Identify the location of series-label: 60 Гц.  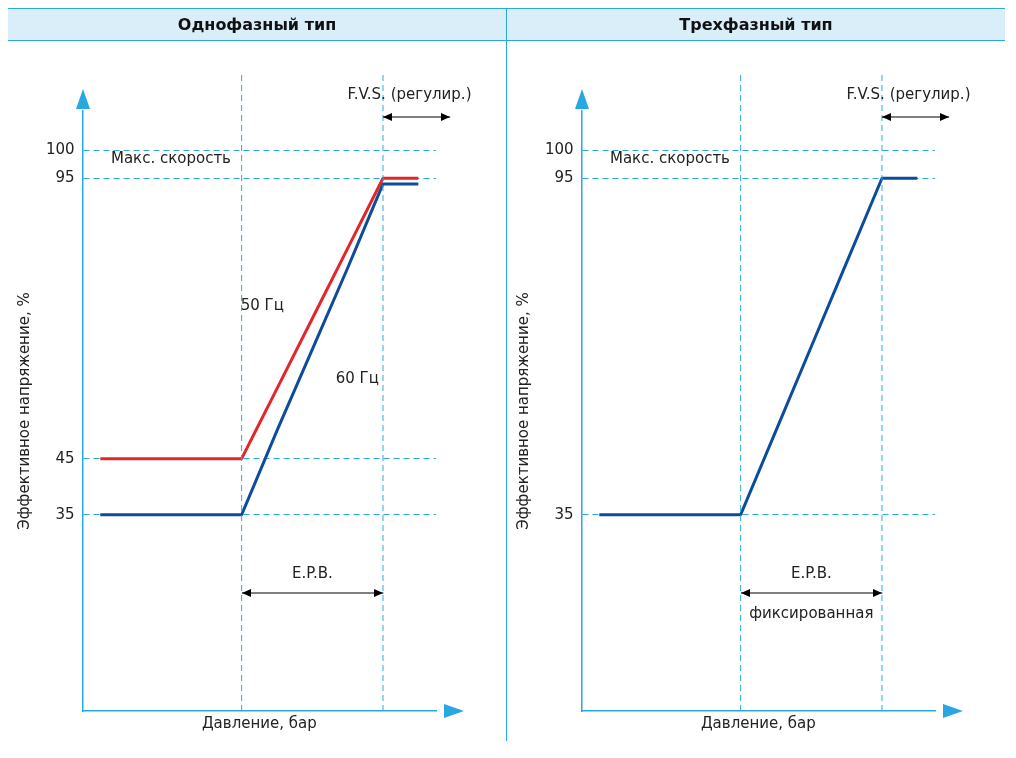
(357, 378).